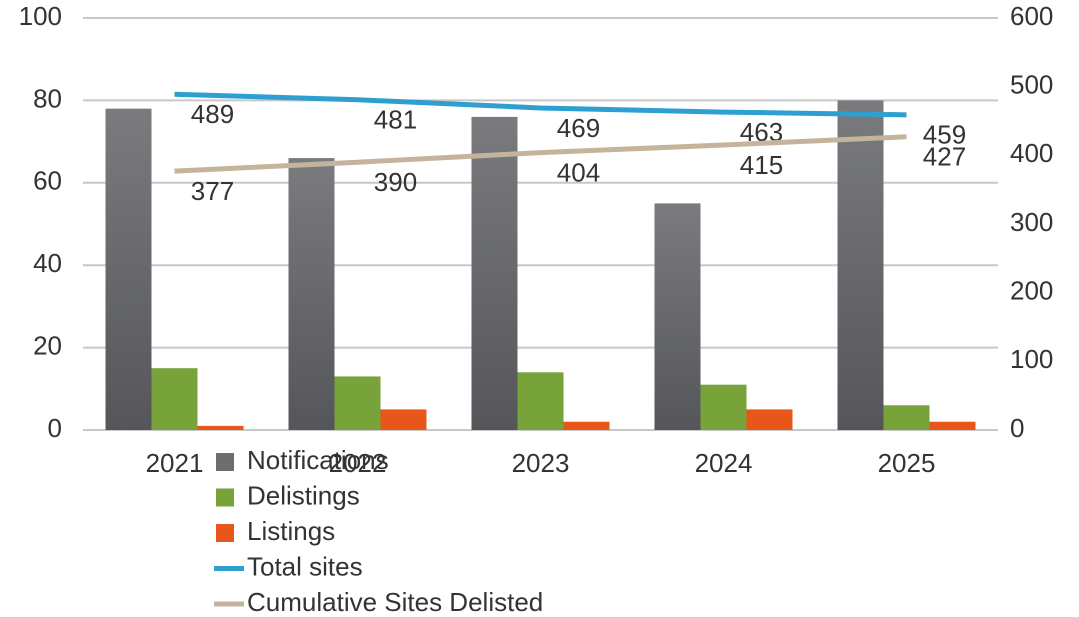 Image resolution: width=1079 pixels, height=617 pixels. Describe the element at coordinates (907, 463) in the screenshot. I see `x-tick-label: 2025` at that location.